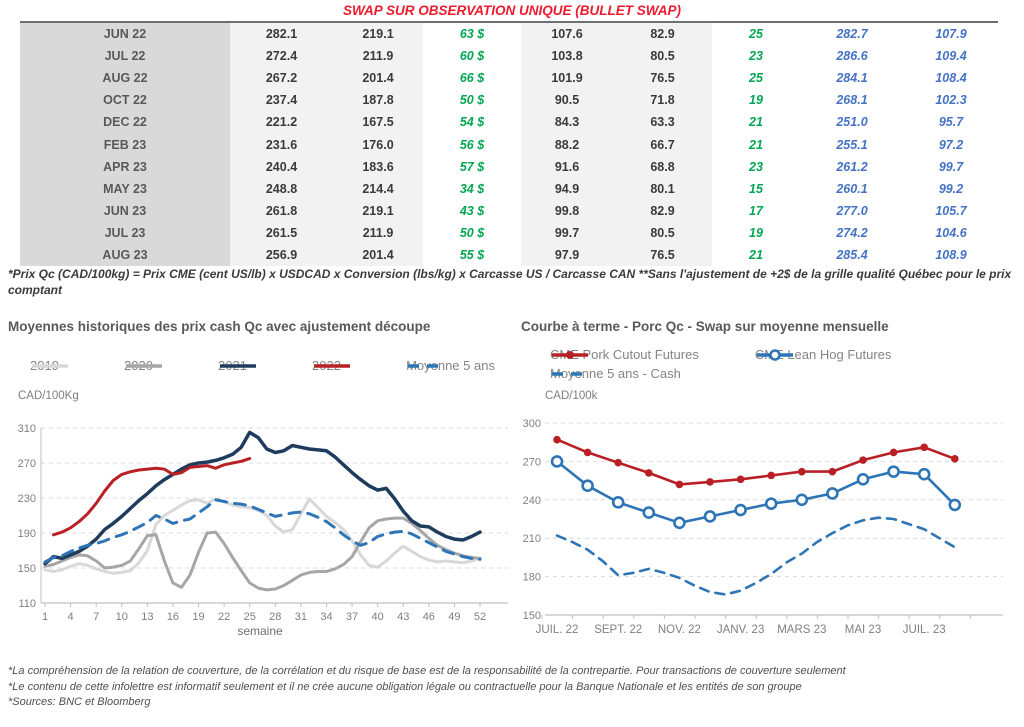  I want to click on table-cell-qc_cash: 167.5, so click(378, 122).